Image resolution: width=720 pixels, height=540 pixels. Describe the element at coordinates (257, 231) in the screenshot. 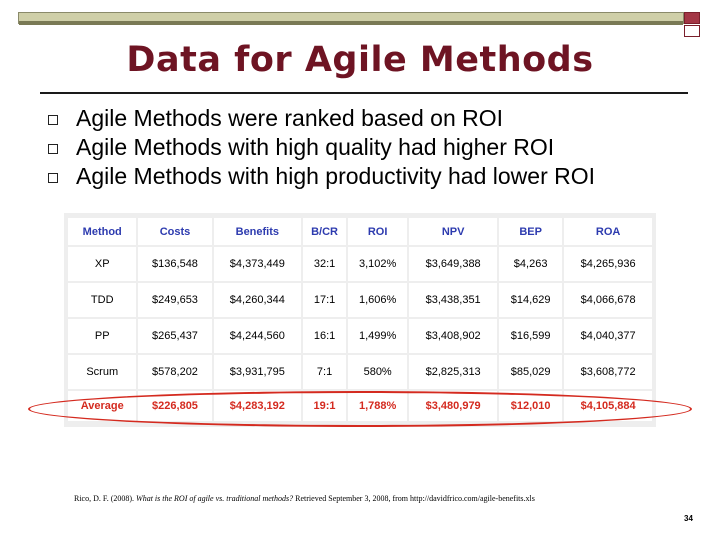

I see `header-benefits: Benefits` at that location.